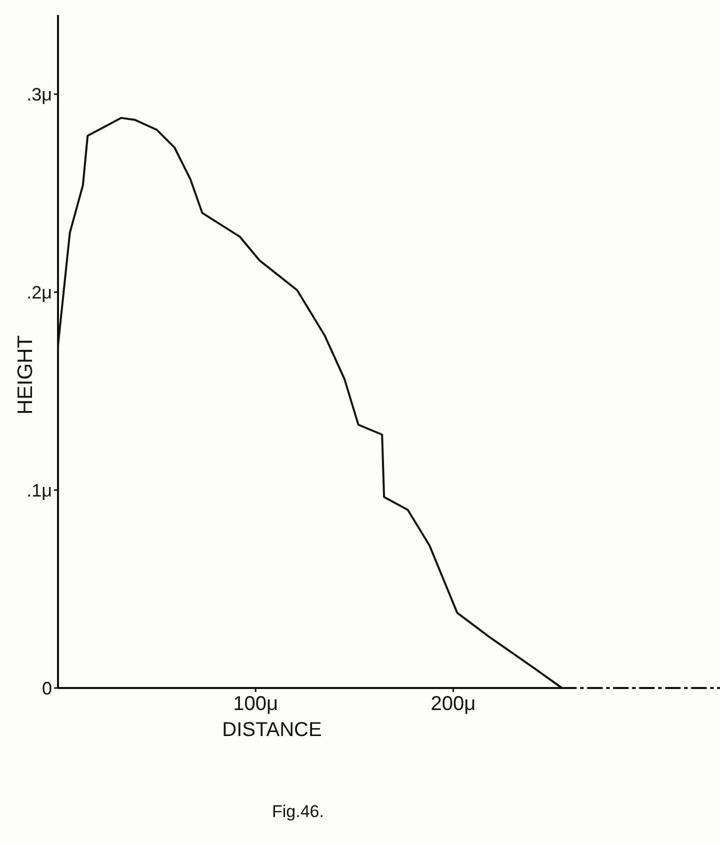 The width and height of the screenshot is (720, 843). Describe the element at coordinates (453, 704) in the screenshot. I see `x-tick-label: 200μ` at that location.